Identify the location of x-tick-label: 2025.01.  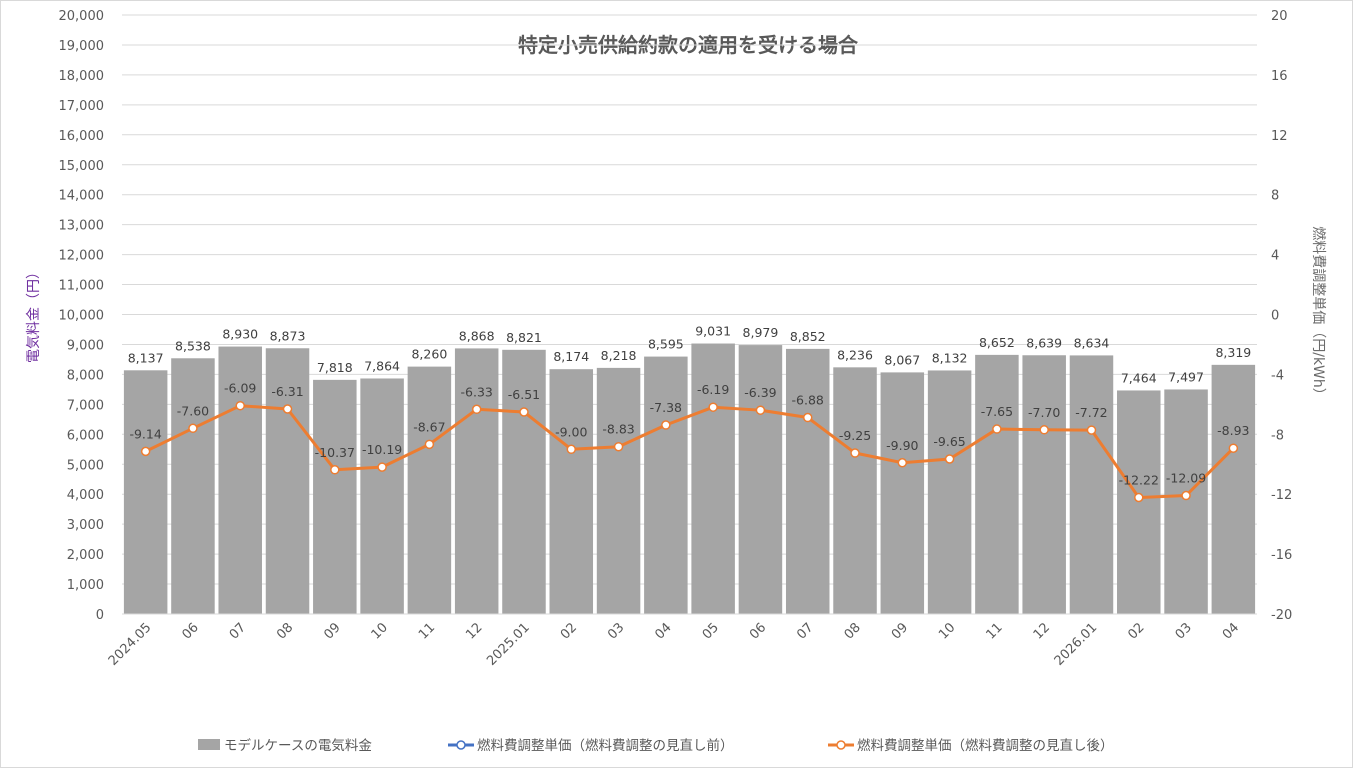
(508, 644).